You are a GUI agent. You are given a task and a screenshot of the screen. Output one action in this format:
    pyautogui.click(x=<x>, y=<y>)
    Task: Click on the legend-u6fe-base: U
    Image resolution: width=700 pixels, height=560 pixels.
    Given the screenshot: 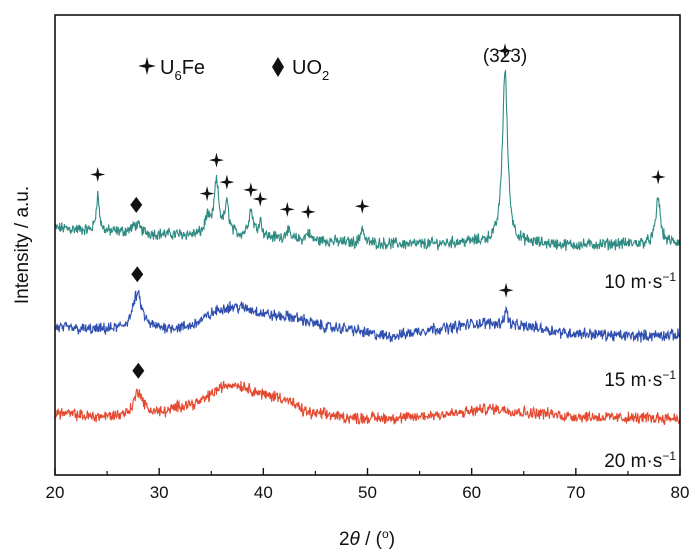 What is the action you would take?
    pyautogui.click(x=167, y=68)
    